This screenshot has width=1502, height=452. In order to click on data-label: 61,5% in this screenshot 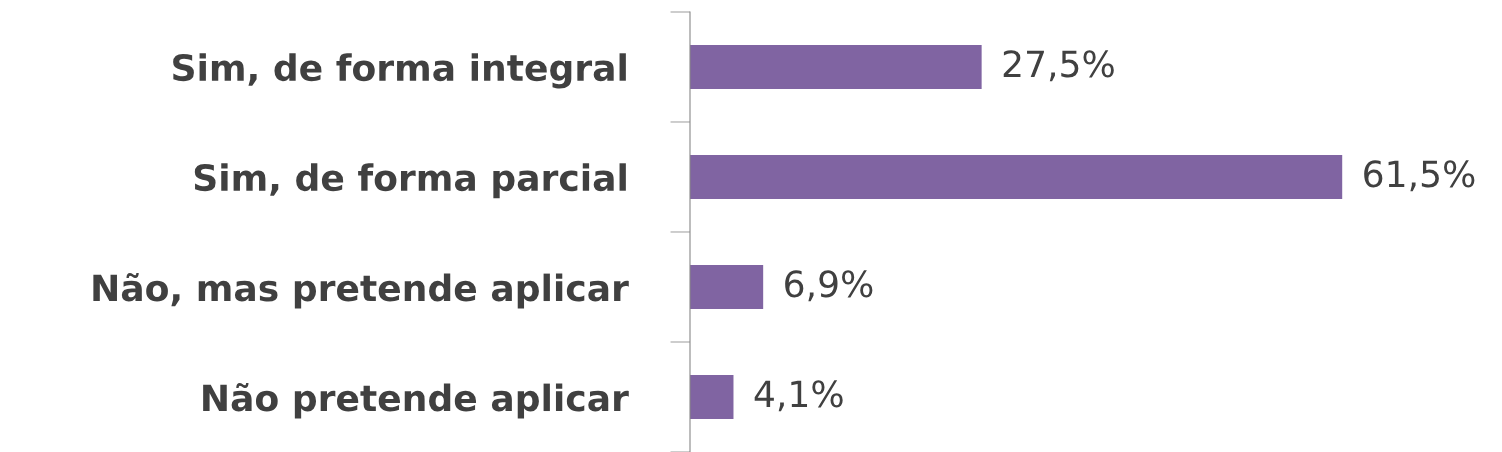, I will do `click(1419, 176)`.